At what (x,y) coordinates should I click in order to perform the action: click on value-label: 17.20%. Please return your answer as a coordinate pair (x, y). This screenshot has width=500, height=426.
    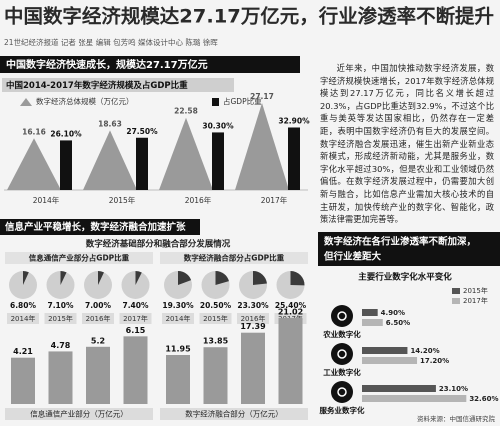
    Looking at the image, I should click on (434, 361).